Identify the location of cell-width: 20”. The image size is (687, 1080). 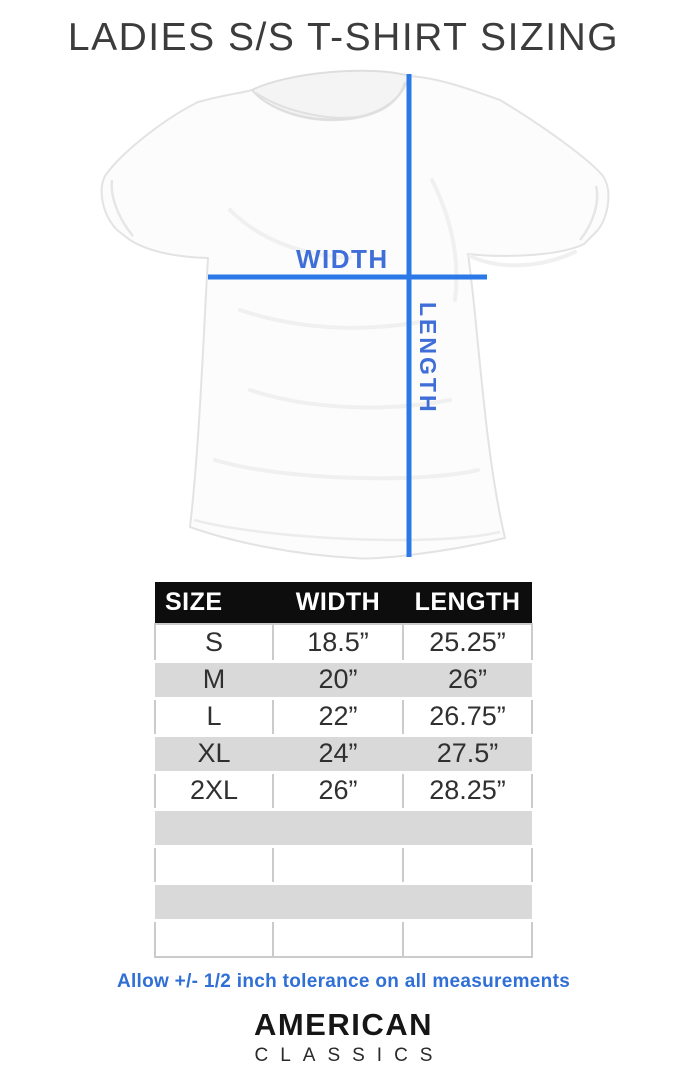
(338, 679).